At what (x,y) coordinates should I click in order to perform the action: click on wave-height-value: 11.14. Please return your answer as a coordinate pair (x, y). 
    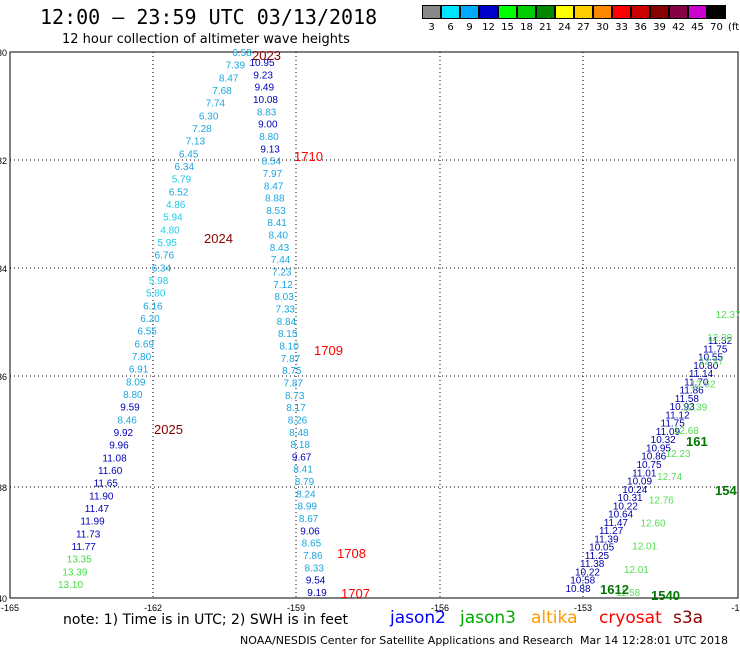
    Looking at the image, I should click on (701, 374).